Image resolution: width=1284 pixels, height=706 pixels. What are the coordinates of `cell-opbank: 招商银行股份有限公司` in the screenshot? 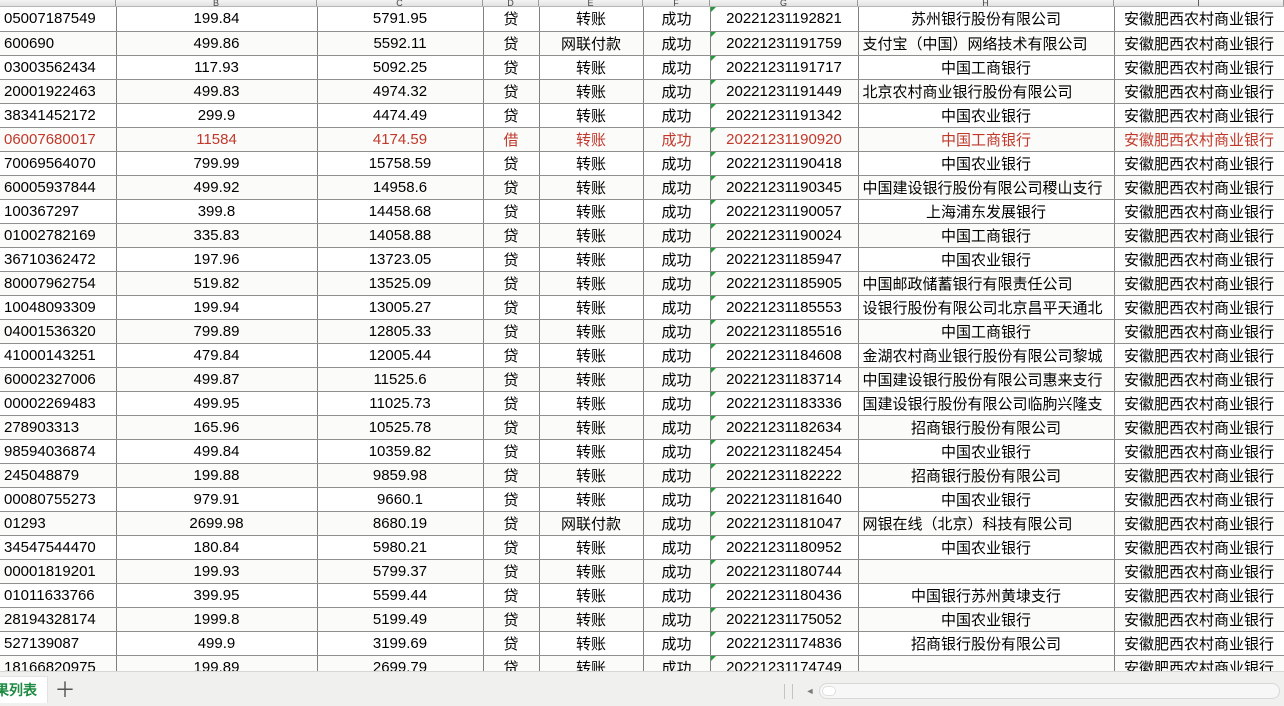 It's located at (986, 427).